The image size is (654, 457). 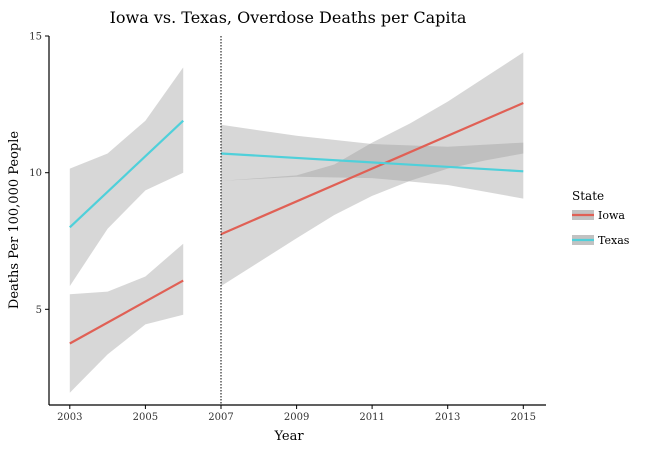 I want to click on x-tick-label: 2005, so click(x=145, y=417).